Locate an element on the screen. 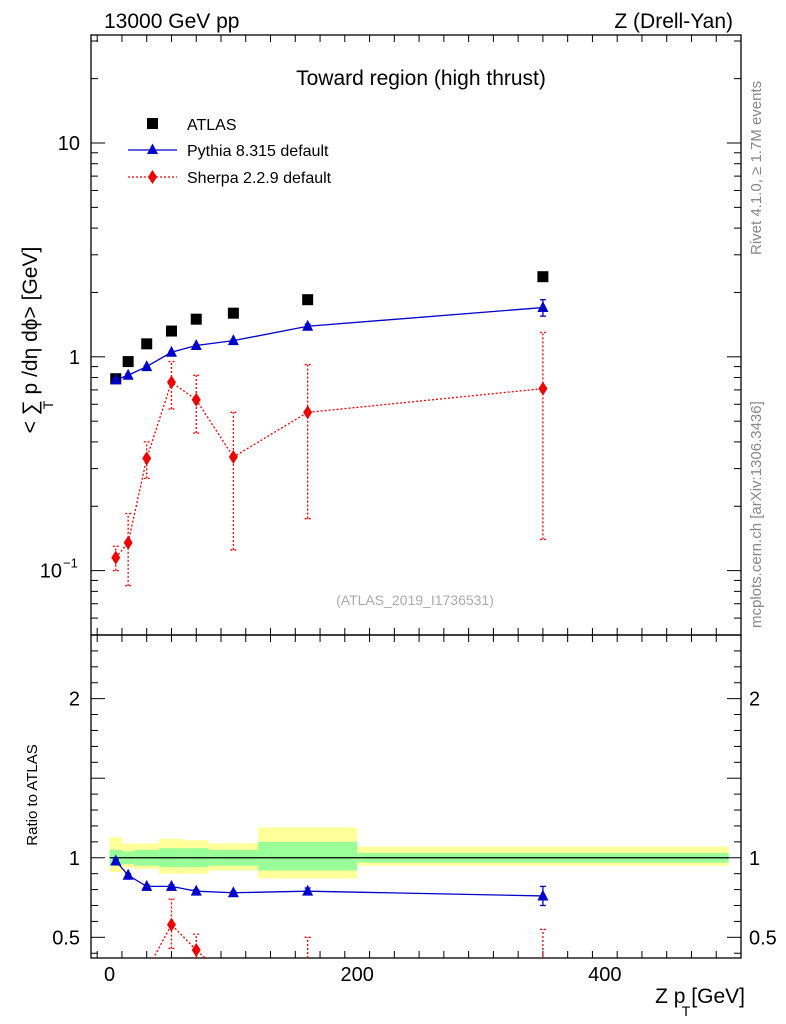  ratio-y-tick-label-right: 0.5 is located at coordinates (763, 938).